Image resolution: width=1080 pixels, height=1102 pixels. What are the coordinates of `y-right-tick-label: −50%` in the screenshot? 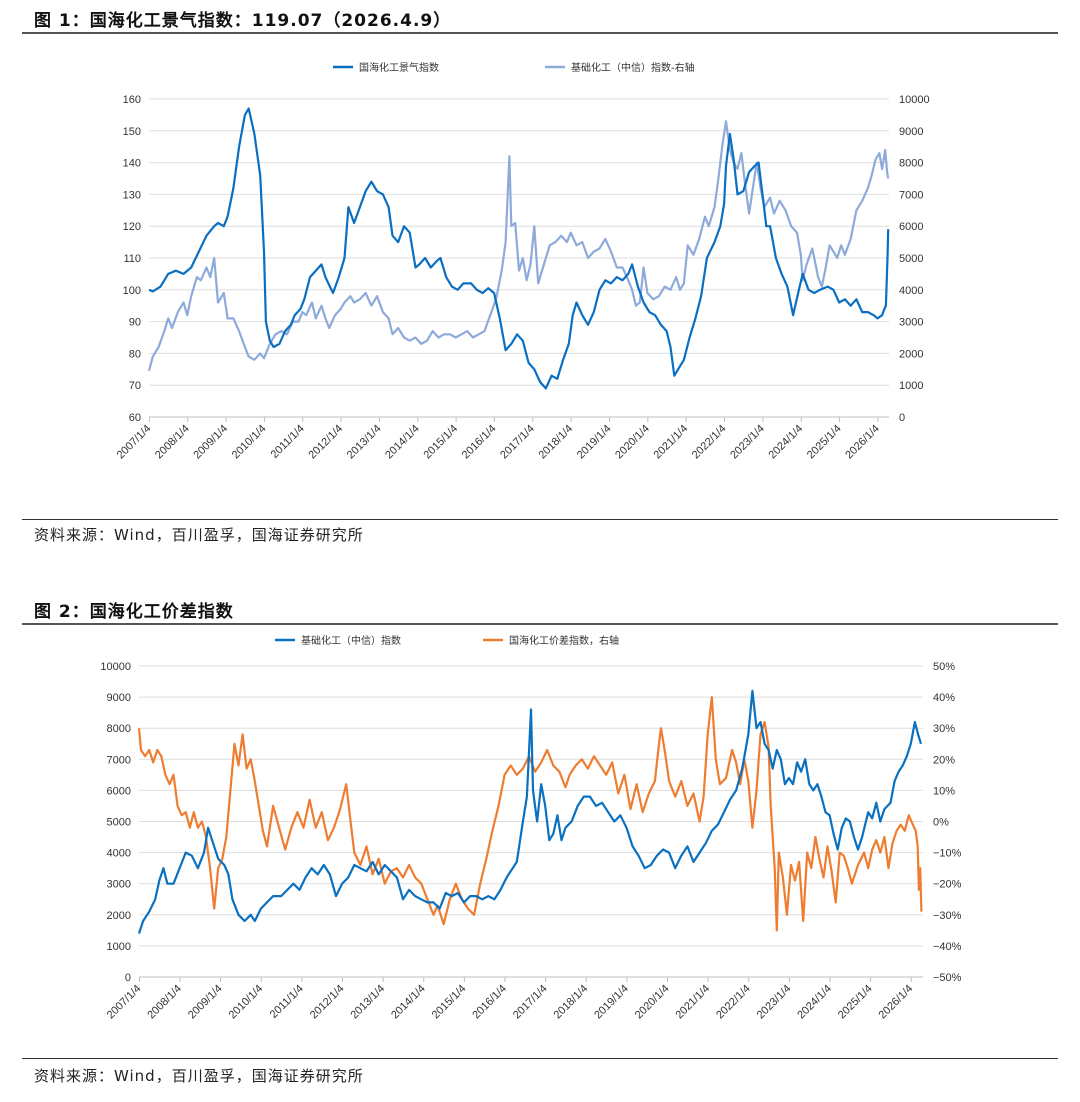 It's located at (947, 978).